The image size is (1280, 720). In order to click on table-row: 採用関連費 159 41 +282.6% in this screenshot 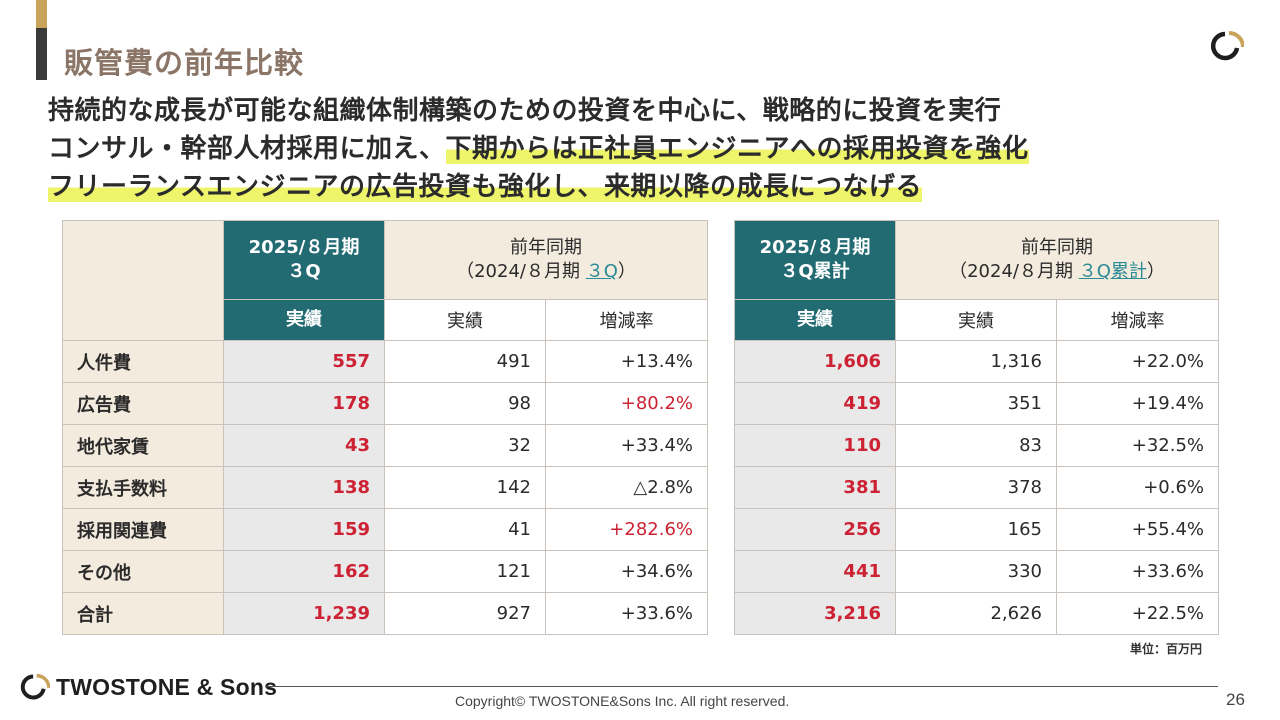, I will do `click(385, 529)`.